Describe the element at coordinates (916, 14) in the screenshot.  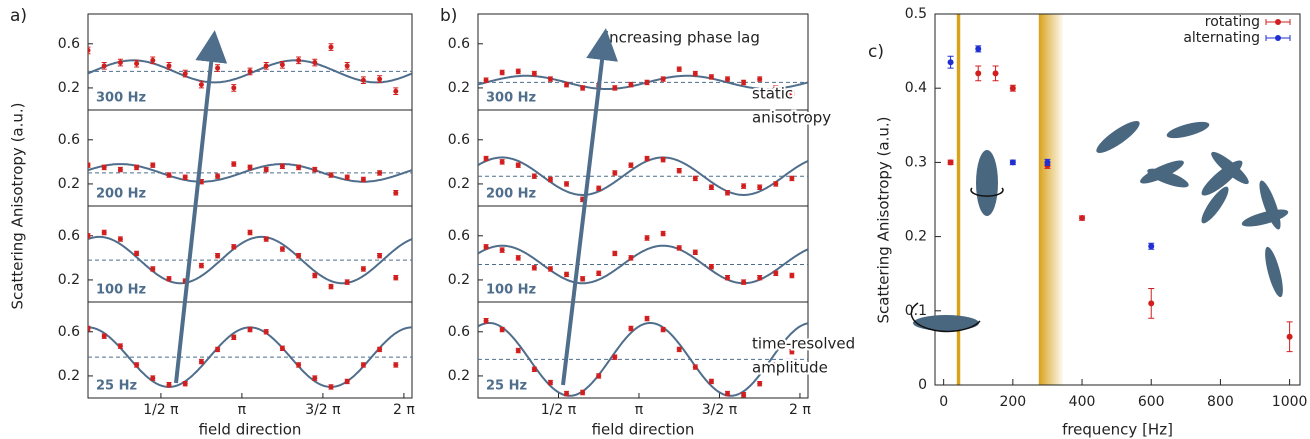
I see `y-tick-label: 0.5` at that location.